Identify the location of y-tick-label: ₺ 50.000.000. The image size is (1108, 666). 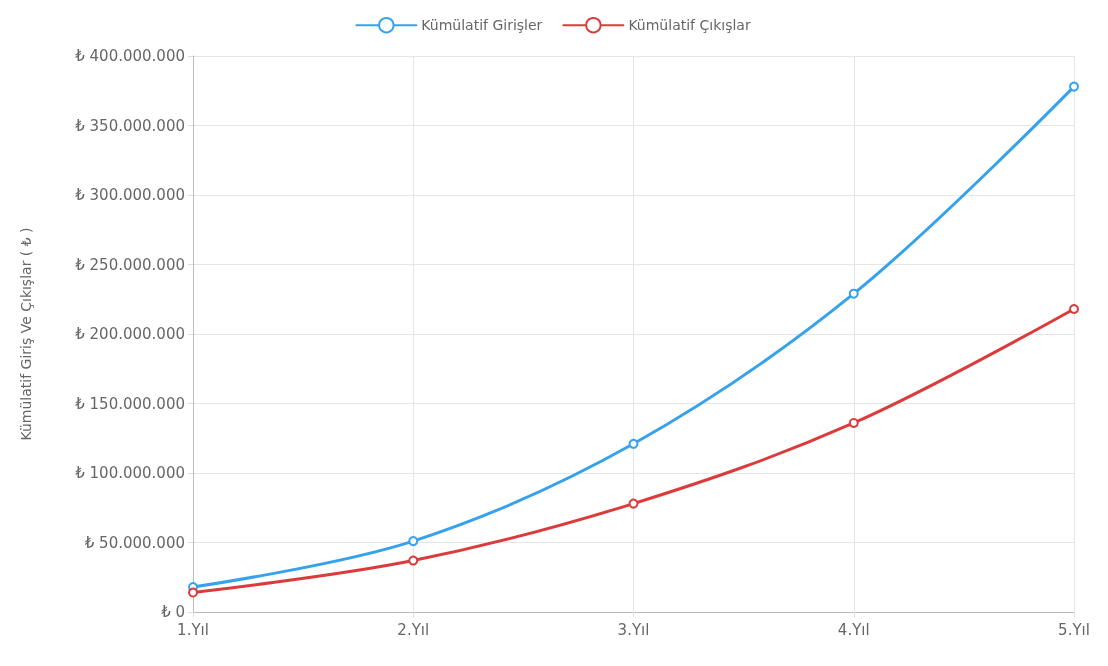
(134, 542).